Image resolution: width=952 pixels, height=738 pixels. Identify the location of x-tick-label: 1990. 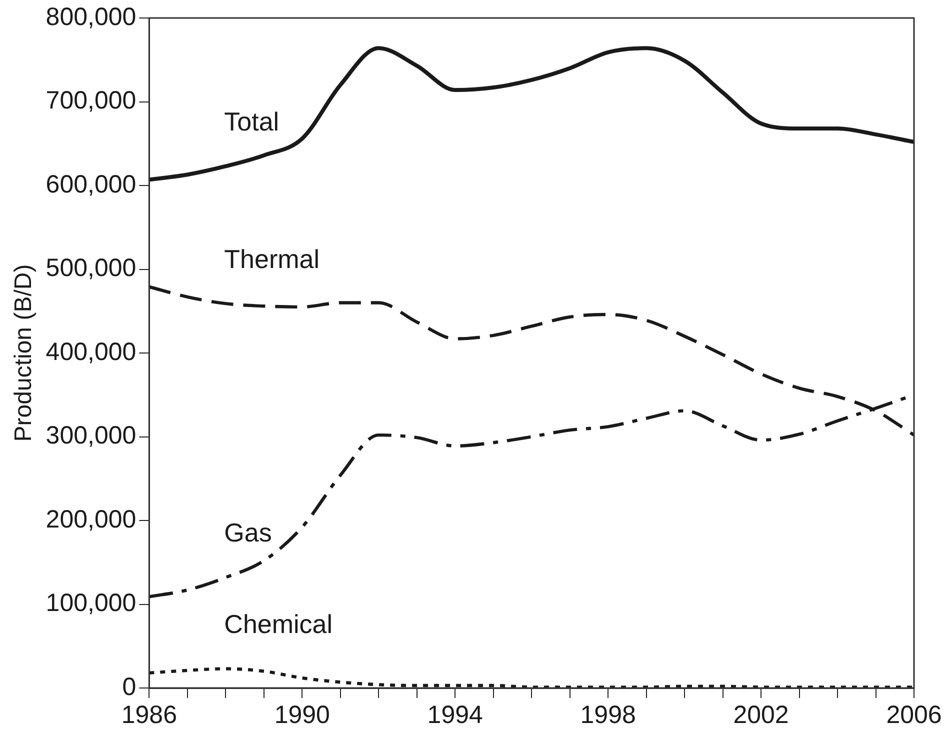
(302, 714).